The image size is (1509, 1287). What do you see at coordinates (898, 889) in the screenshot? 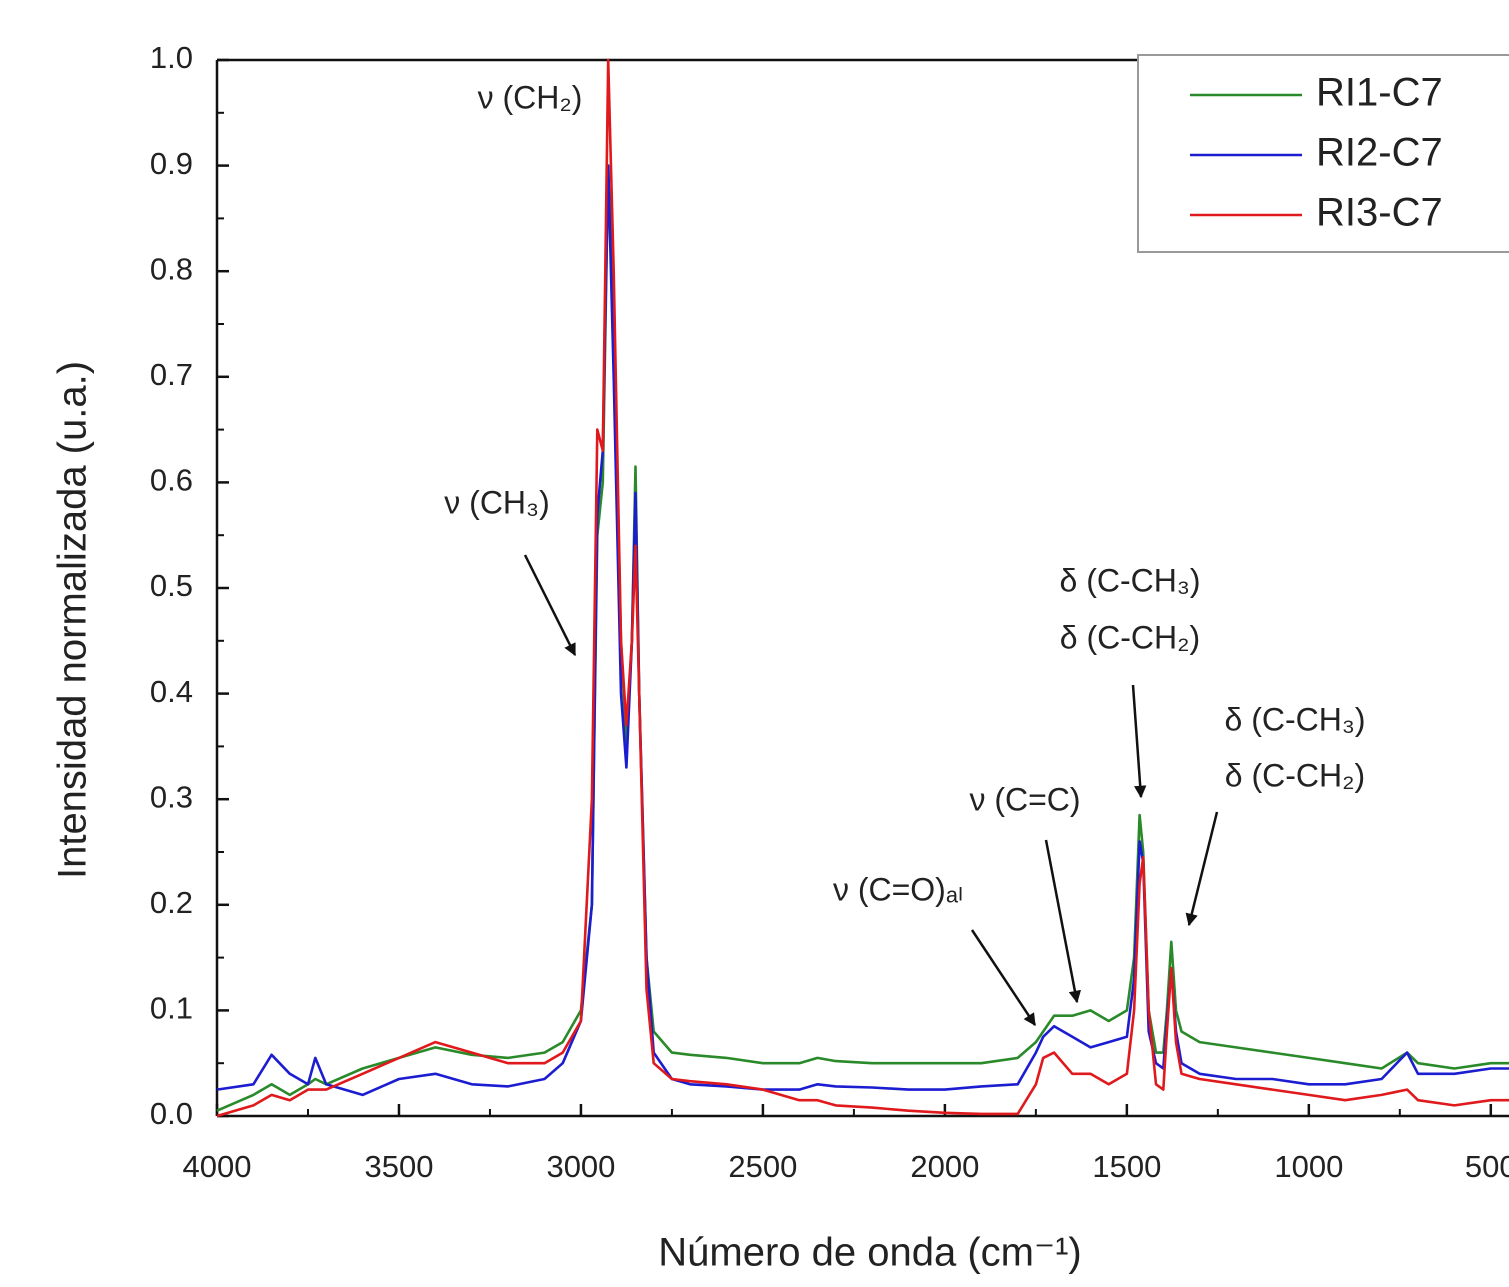
I see `annotation: ν (C=O)ₐₗ` at bounding box center [898, 889].